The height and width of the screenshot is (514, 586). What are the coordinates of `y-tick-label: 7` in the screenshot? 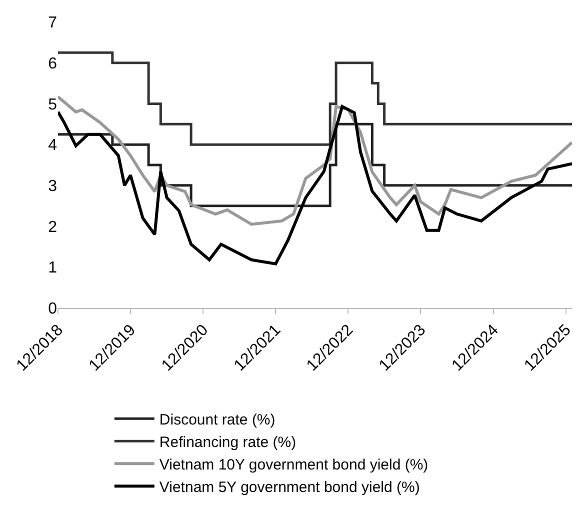 It's located at (53, 23).